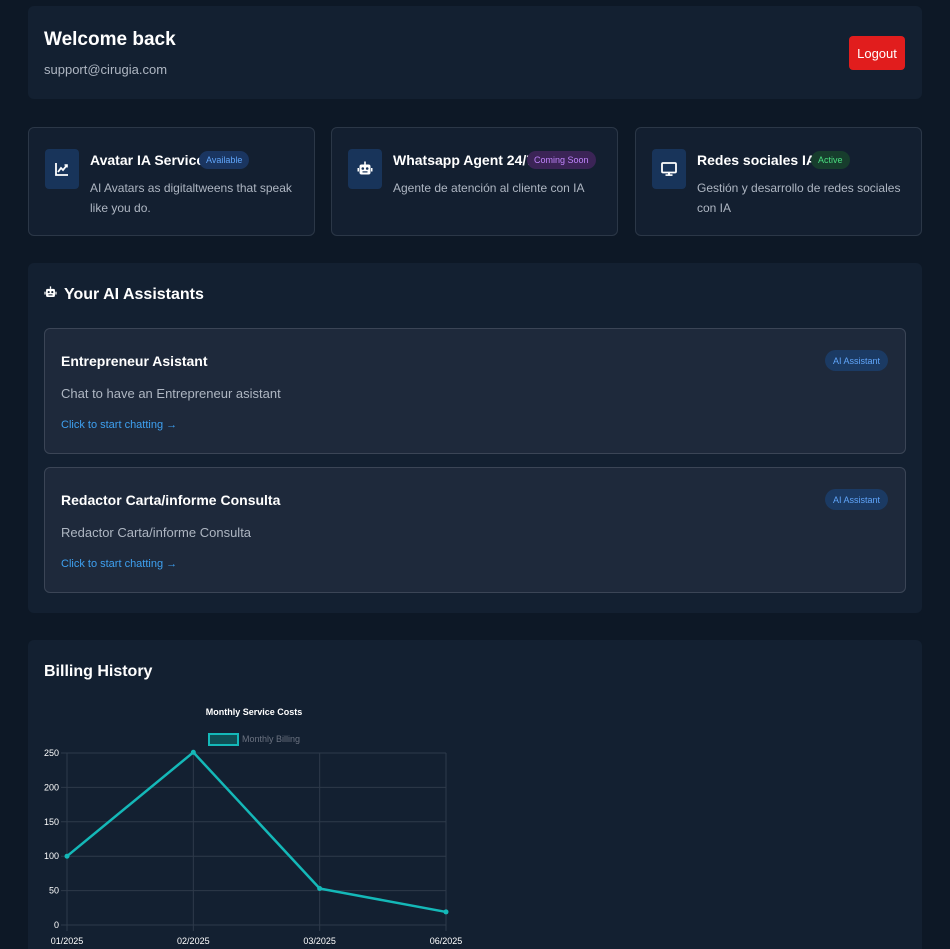  What do you see at coordinates (156, 532) in the screenshot?
I see `assistant-description: Redactor Carta/informe Consulta` at bounding box center [156, 532].